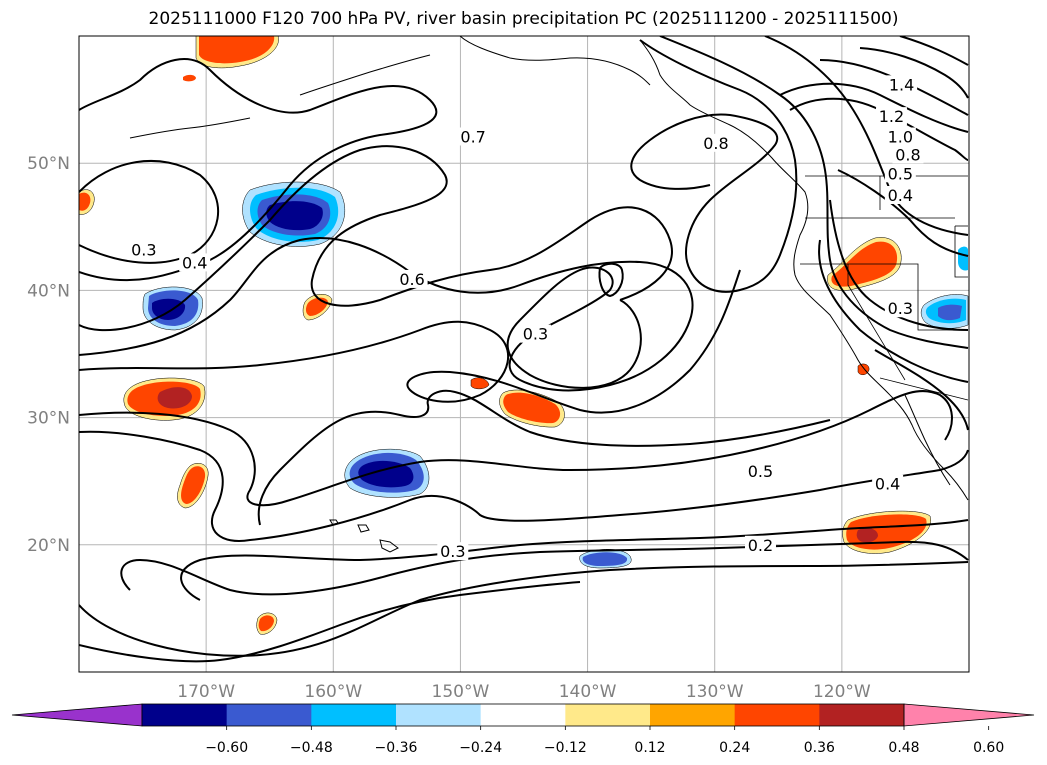  I want to click on colorbar-extend-high, so click(969, 715).